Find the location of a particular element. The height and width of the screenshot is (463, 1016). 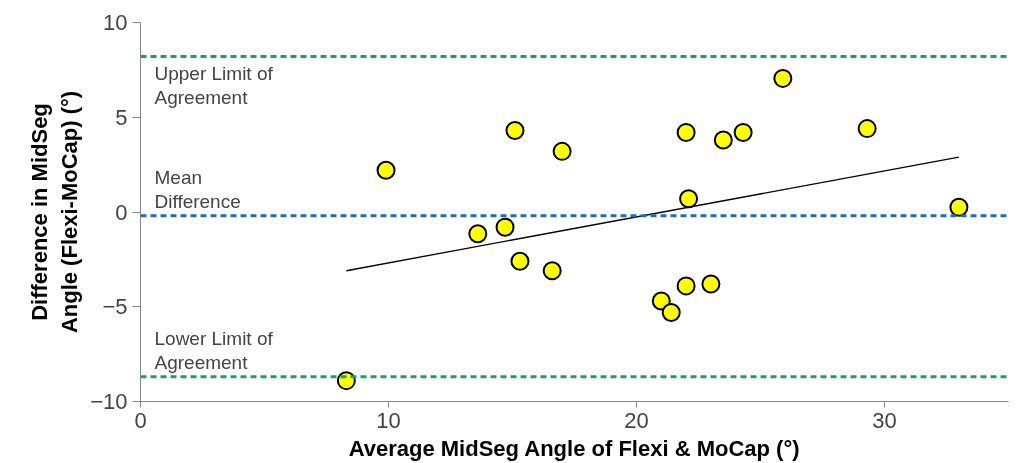

x-tick-label: 30 is located at coordinates (884, 420).